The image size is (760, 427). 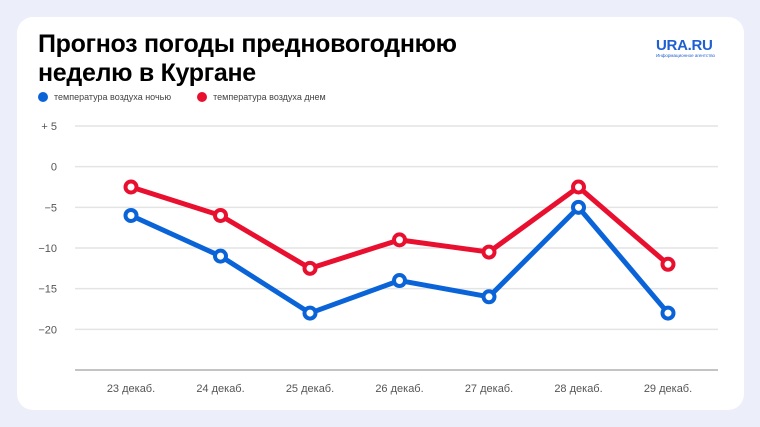 What do you see at coordinates (54, 168) in the screenshot?
I see `y-tick-label: 0` at bounding box center [54, 168].